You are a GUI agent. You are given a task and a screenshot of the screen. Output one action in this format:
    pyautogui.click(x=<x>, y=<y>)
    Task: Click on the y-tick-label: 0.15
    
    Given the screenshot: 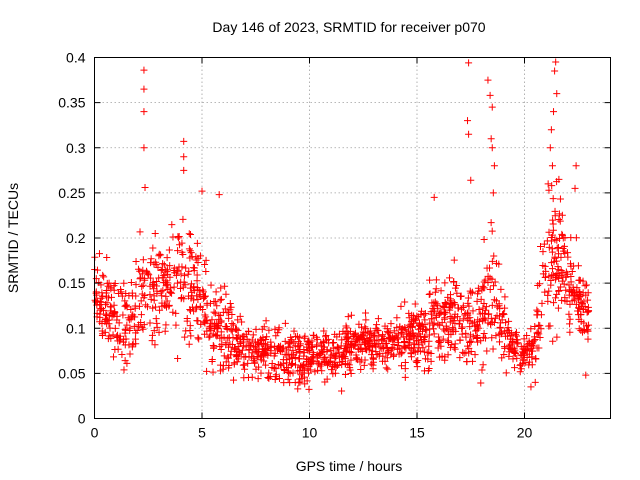 What is the action you would take?
    pyautogui.click(x=71, y=283)
    